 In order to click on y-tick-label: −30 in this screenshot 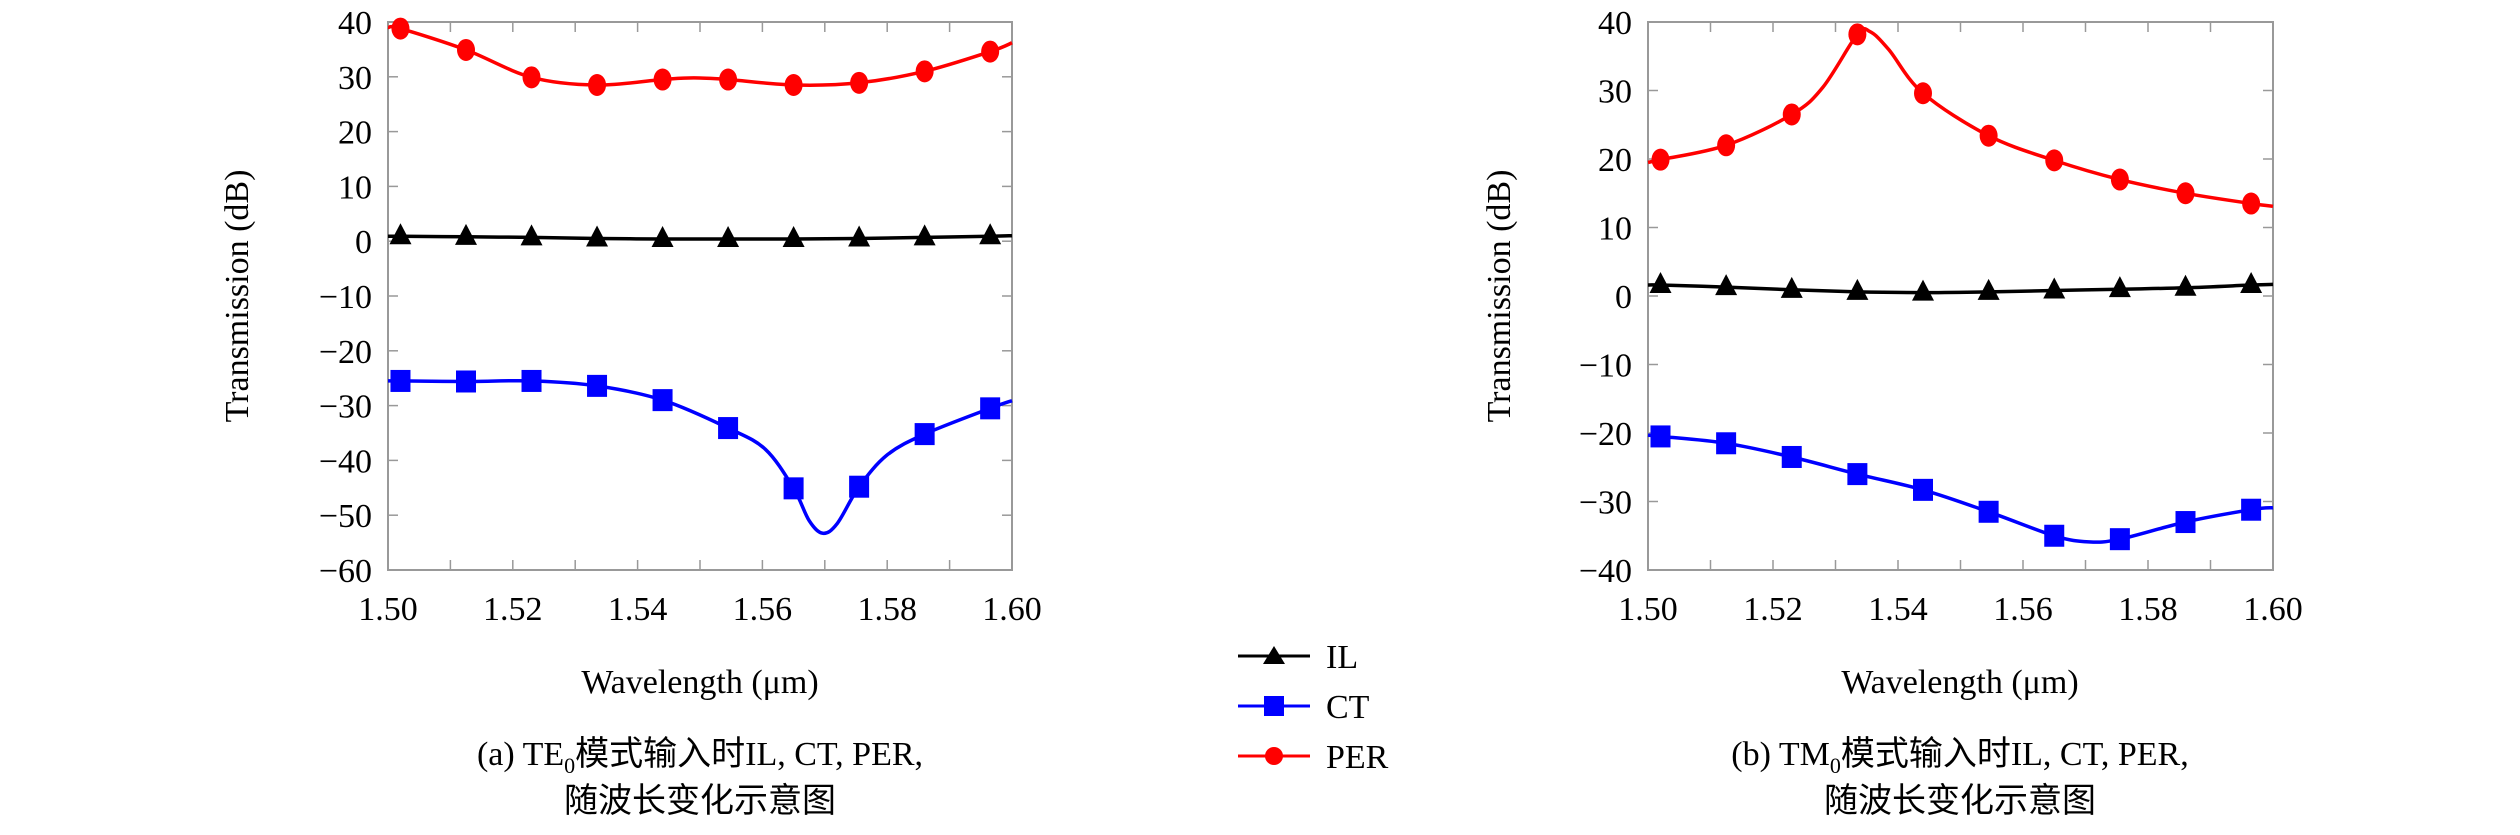, I will do `click(1605, 503)`.